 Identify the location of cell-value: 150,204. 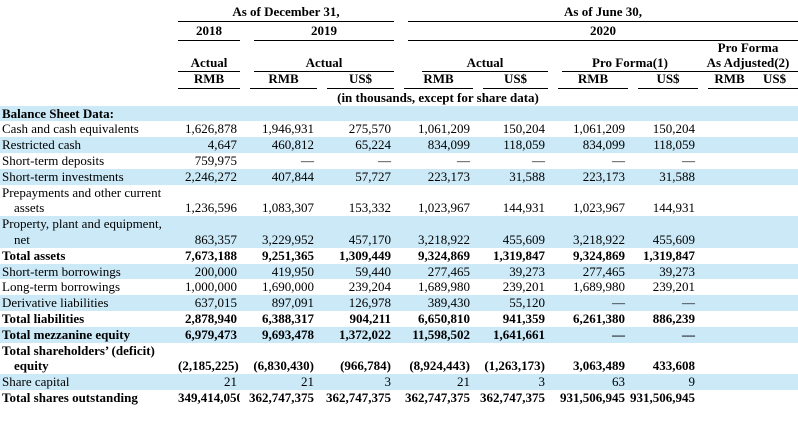
(673, 129).